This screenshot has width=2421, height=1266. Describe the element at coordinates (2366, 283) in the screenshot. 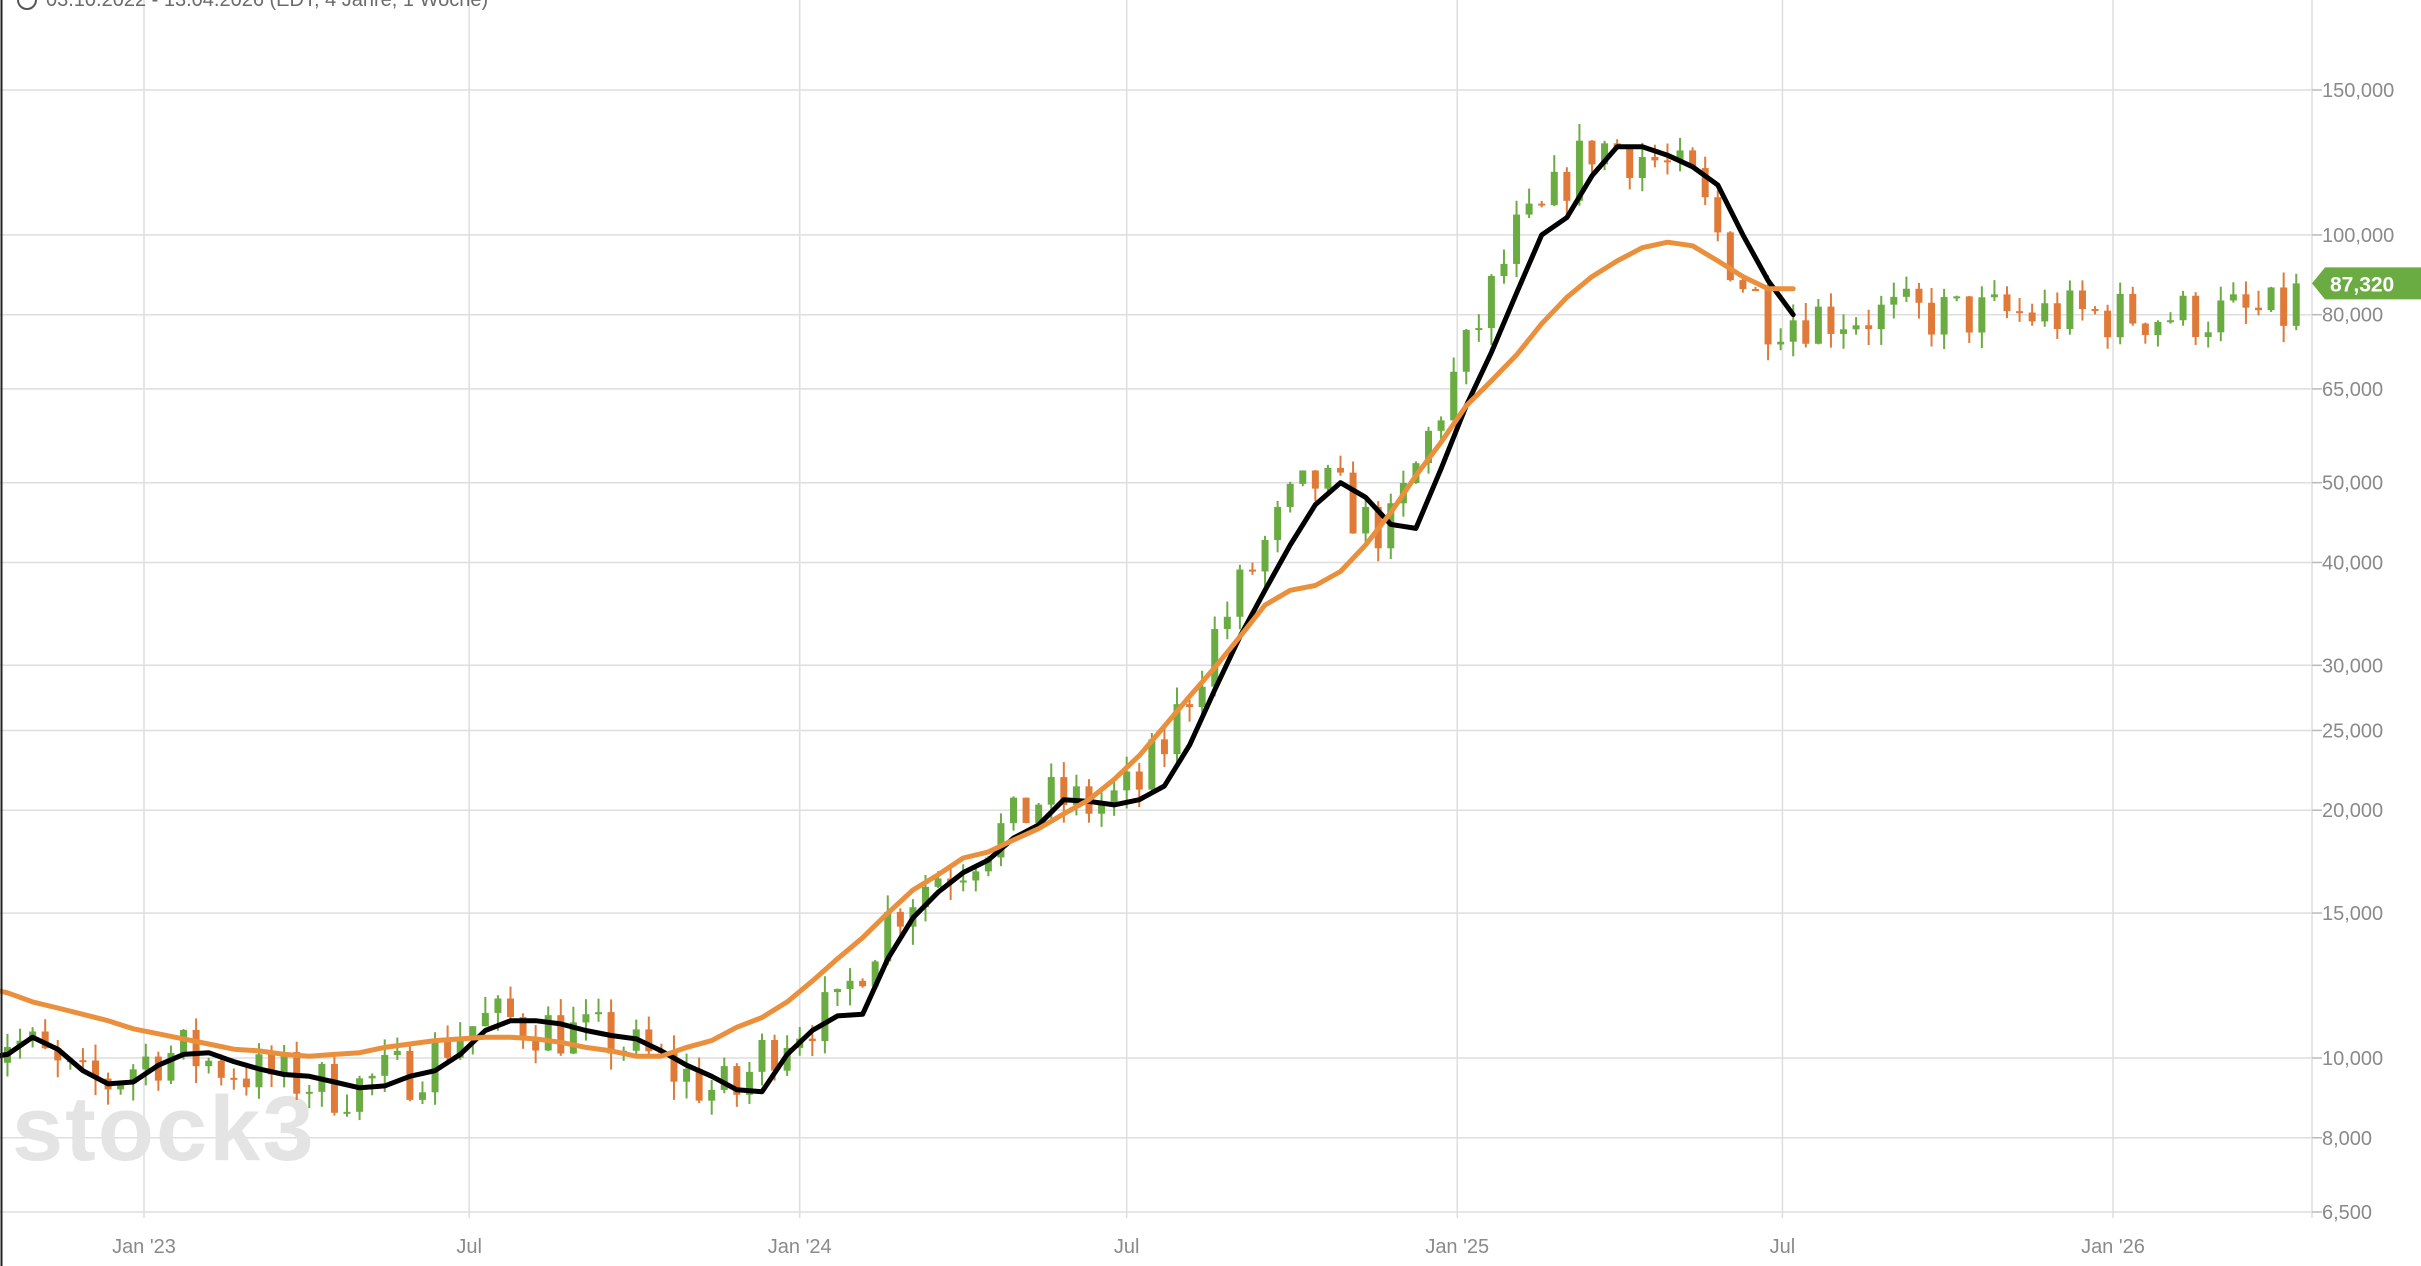

I see `last-price-tag-shape` at that location.